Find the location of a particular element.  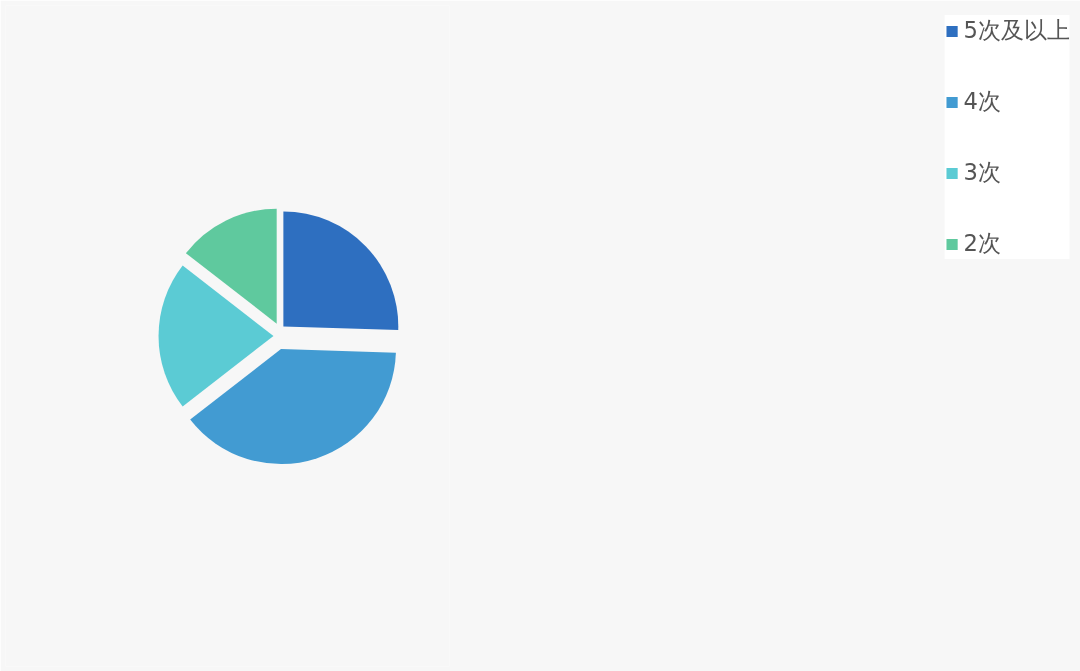

legend-label: 5次及以上 is located at coordinates (1016, 30).